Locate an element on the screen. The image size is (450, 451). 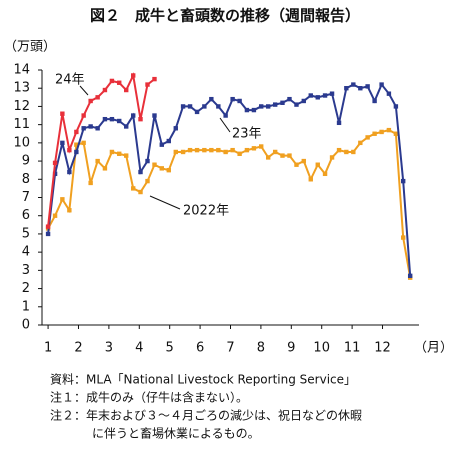
y-tick-label: 11 is located at coordinates (21, 124).